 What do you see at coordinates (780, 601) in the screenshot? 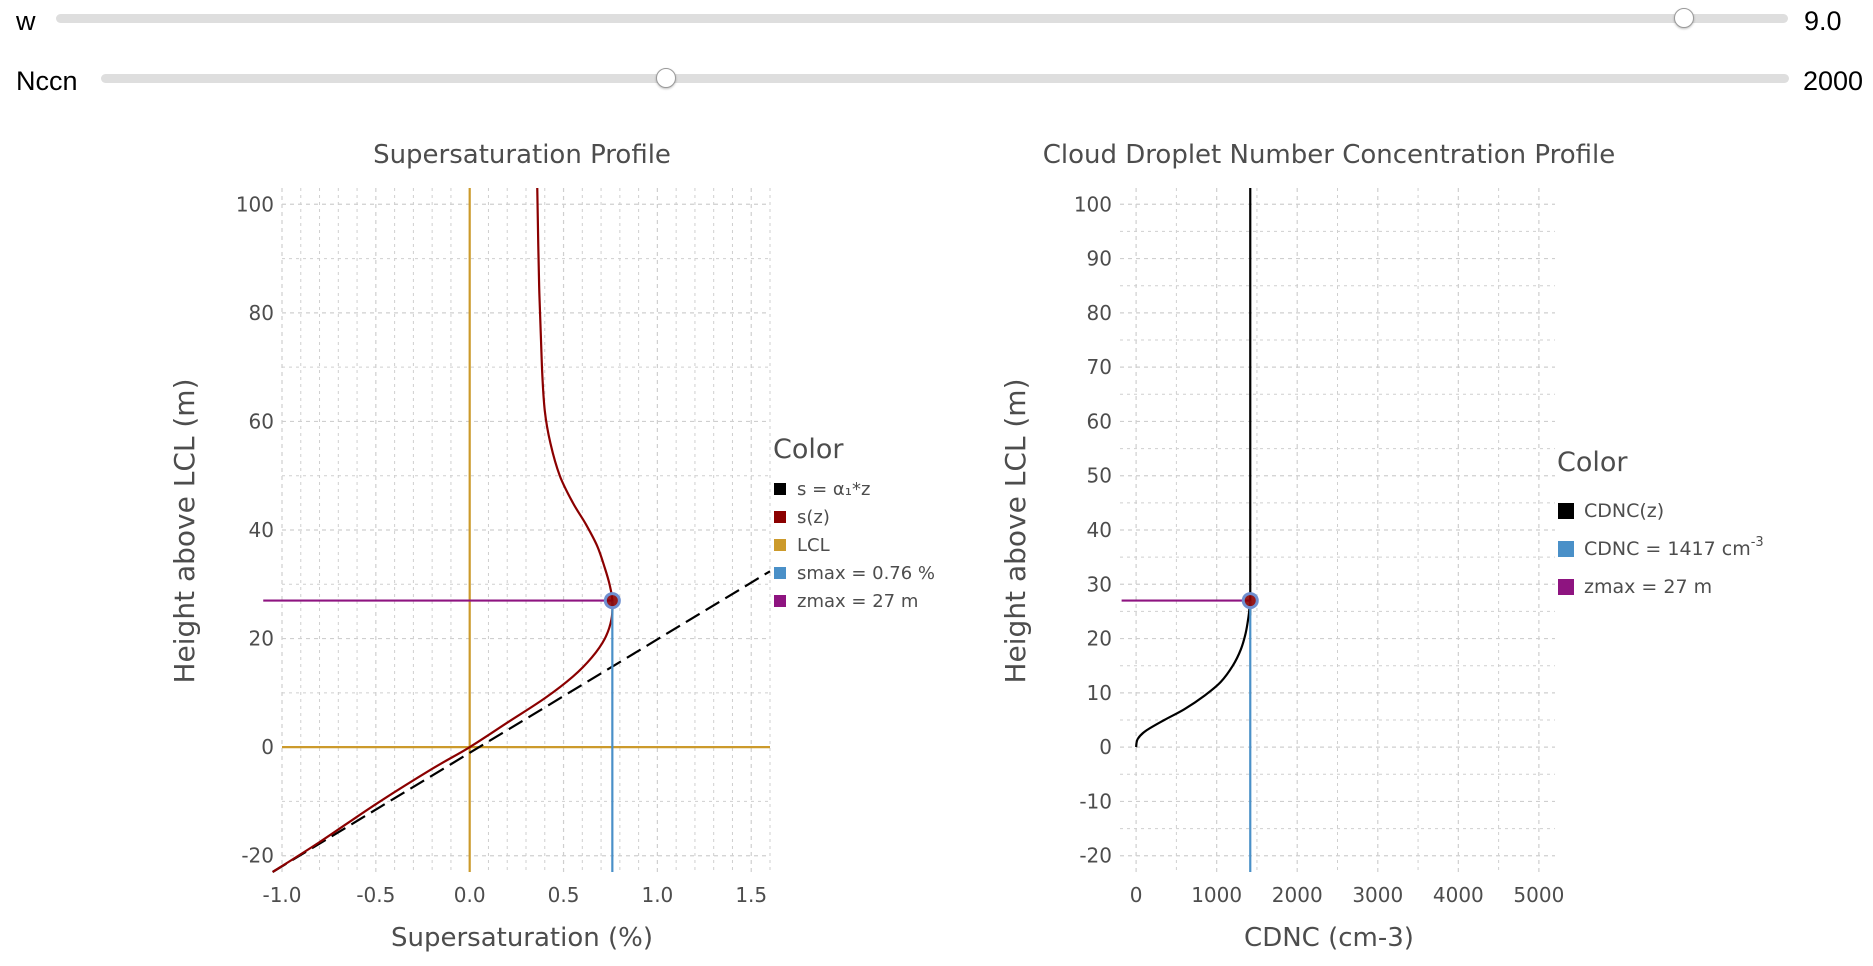
I see `supersaturation-legend-swatch-zmax` at bounding box center [780, 601].